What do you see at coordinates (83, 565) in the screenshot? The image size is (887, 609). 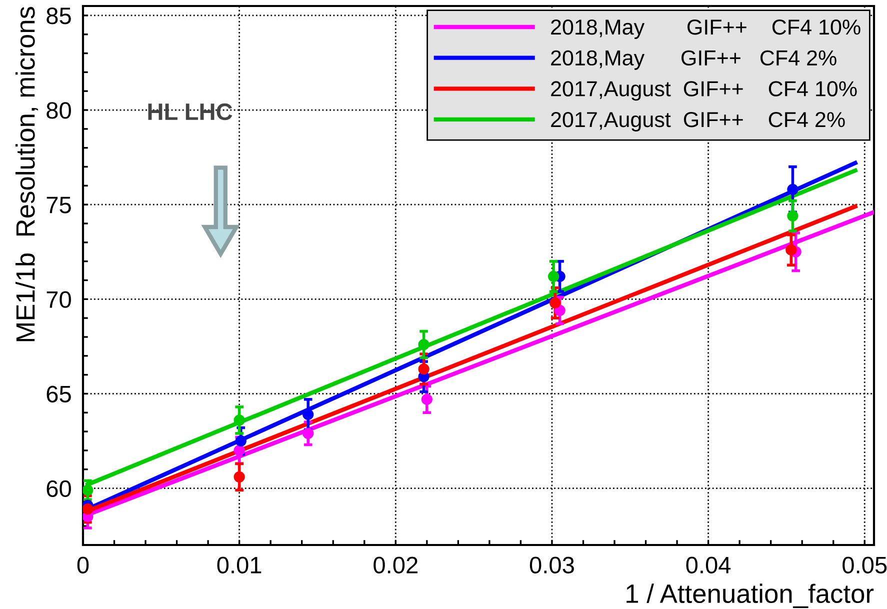 I see `x-tick-label: 0` at bounding box center [83, 565].